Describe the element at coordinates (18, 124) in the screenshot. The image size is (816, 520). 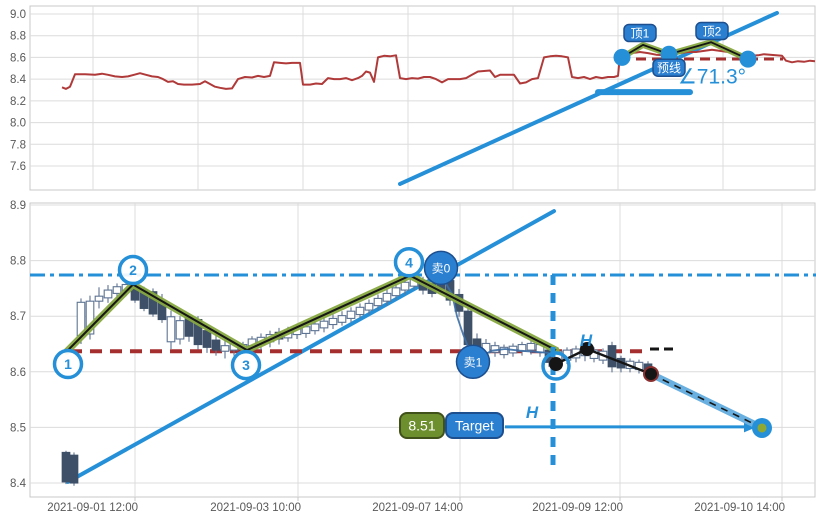
I see `y-axis-tick-label: 8.0` at that location.